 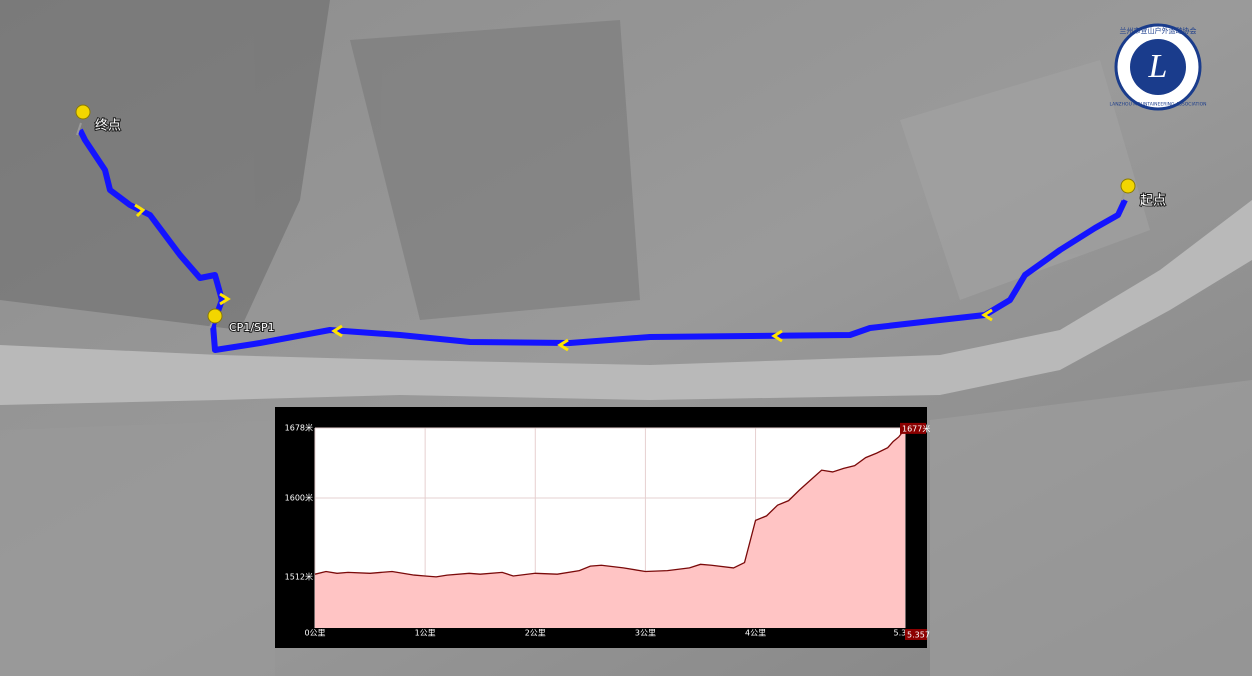 I want to click on end-elevation-box, so click(x=913, y=428).